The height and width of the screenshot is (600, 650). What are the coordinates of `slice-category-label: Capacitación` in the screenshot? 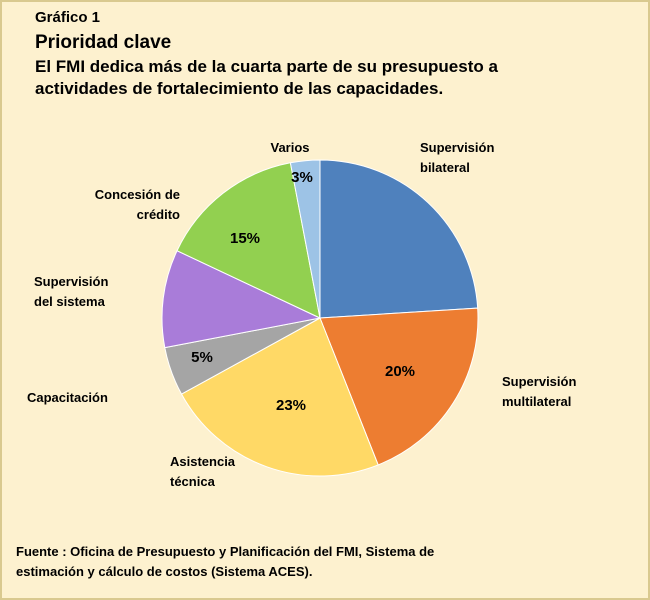 It's located at (67, 397).